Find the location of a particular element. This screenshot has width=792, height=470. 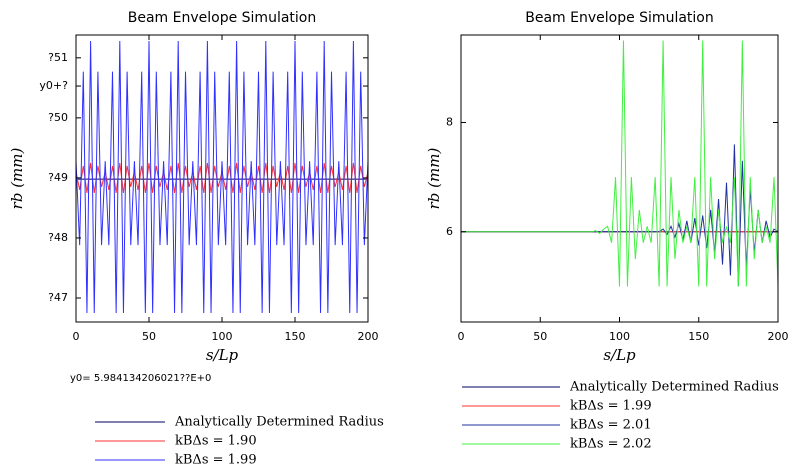

legend-label: kBΔs = 2.02 is located at coordinates (611, 444).